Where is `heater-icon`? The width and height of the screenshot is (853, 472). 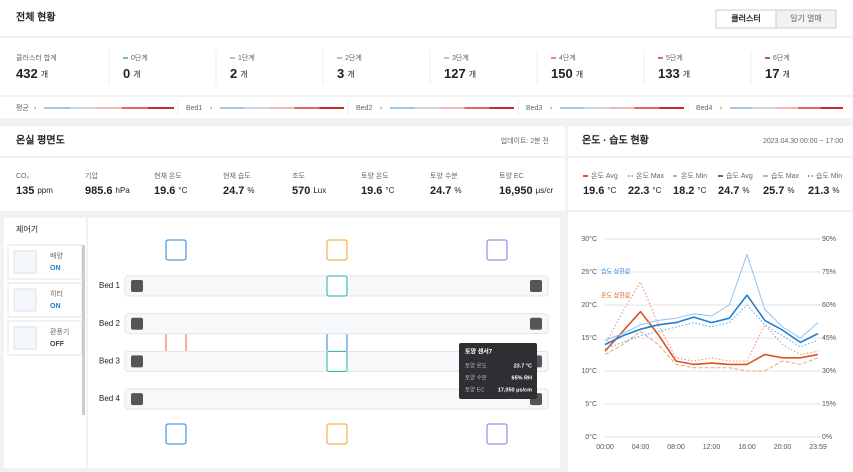
heater-icon is located at coordinates (176, 343).